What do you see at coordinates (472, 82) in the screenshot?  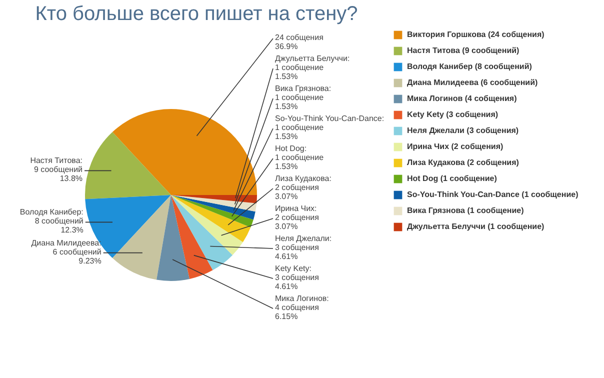 I see `legend-label: Диана Милидеева (6 сообщений)` at bounding box center [472, 82].